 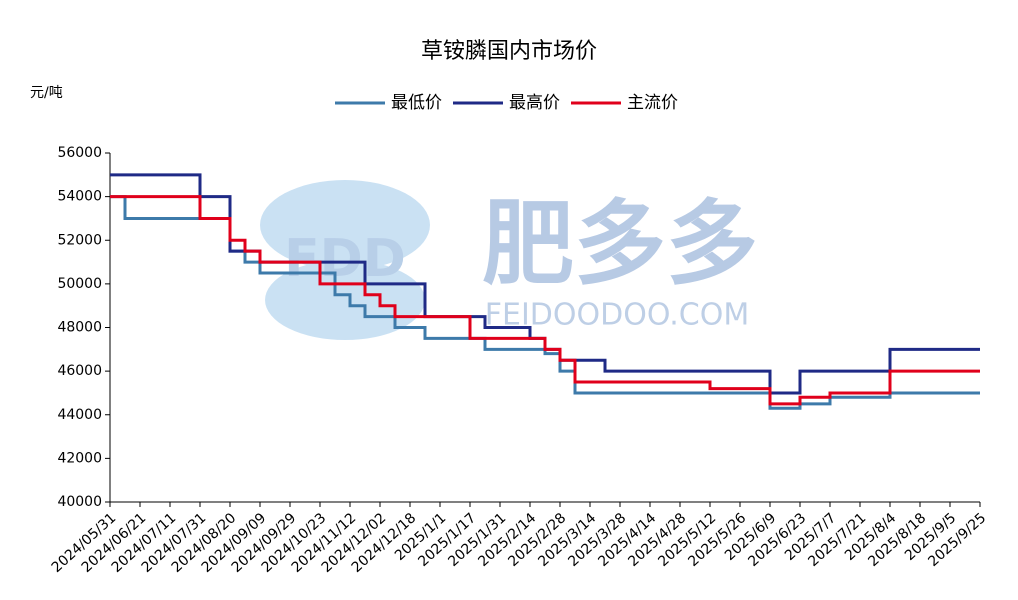 What do you see at coordinates (620, 243) in the screenshot?
I see `watermark-text: 肥多多` at bounding box center [620, 243].